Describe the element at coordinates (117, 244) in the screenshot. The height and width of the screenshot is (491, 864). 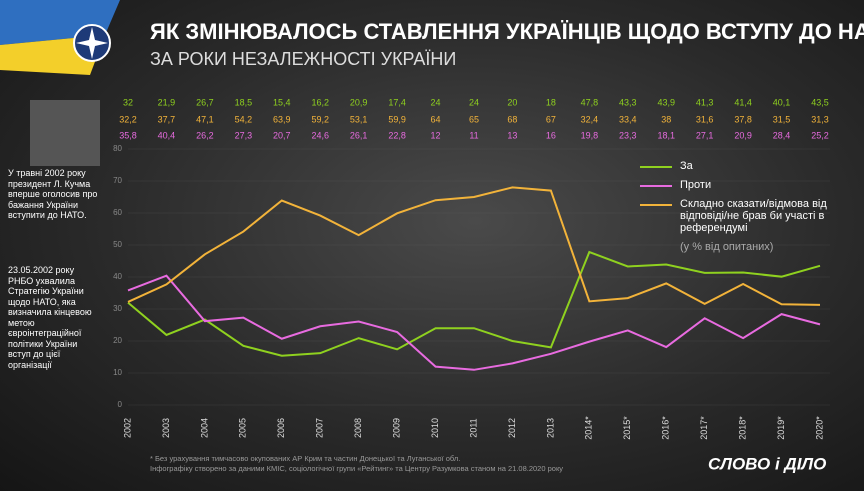
I see `y-tick-label: 50` at that location.